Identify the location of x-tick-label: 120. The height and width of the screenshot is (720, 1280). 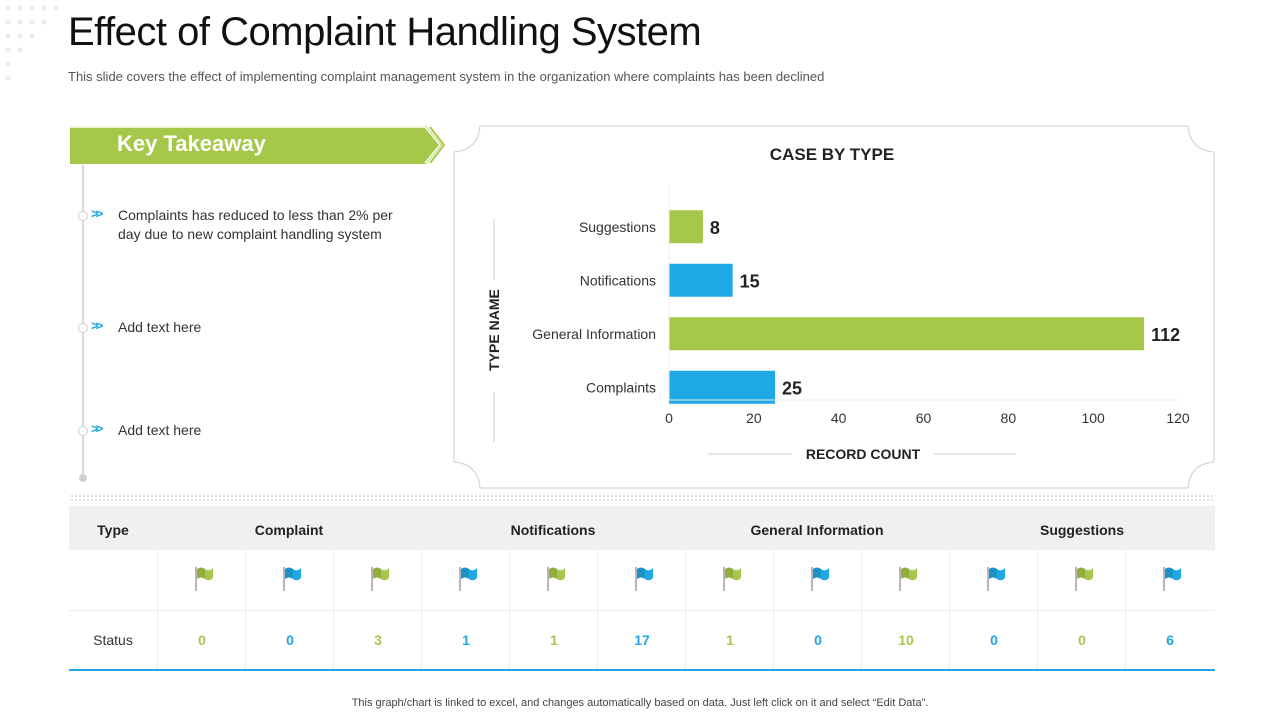
(1178, 418).